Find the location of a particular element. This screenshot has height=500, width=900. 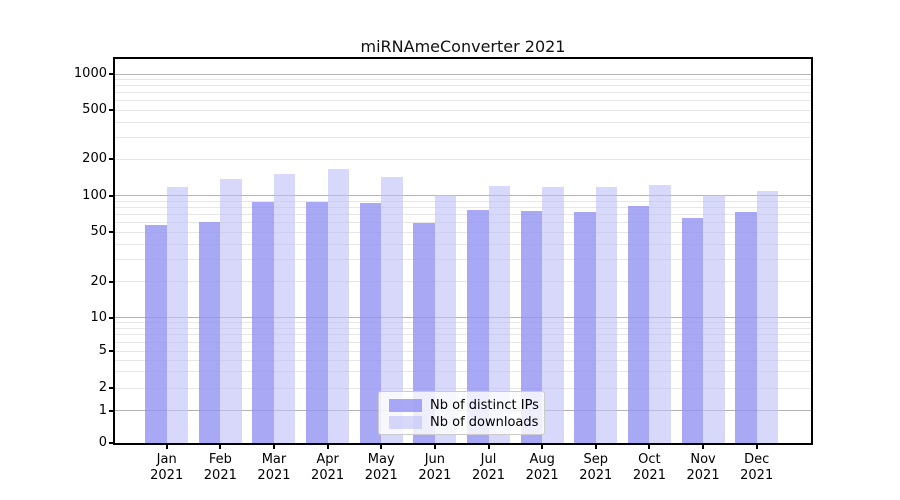

x-tick-label: Mar 2021 is located at coordinates (274, 467).